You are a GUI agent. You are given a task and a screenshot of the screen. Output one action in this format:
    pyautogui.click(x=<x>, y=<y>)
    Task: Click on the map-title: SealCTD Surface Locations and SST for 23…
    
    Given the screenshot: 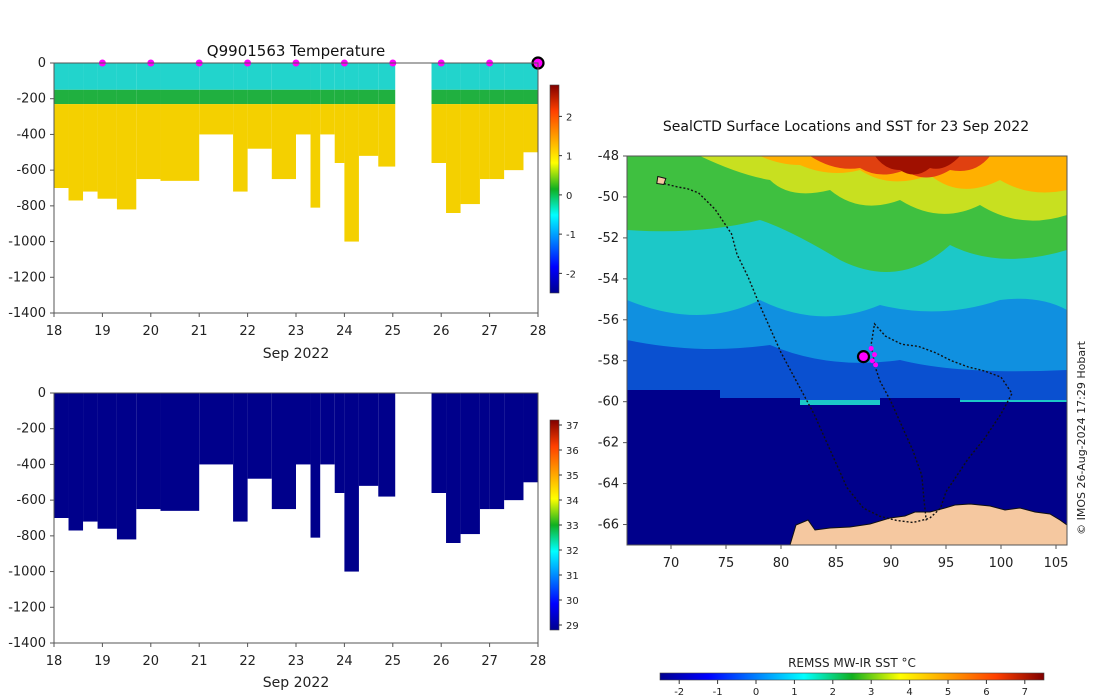 What is the action you would take?
    pyautogui.click(x=846, y=127)
    